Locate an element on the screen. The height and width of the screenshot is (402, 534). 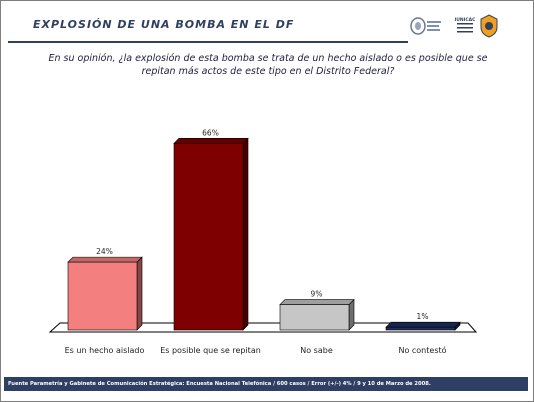
parametria-logo-icon is located at coordinates (425, 26).